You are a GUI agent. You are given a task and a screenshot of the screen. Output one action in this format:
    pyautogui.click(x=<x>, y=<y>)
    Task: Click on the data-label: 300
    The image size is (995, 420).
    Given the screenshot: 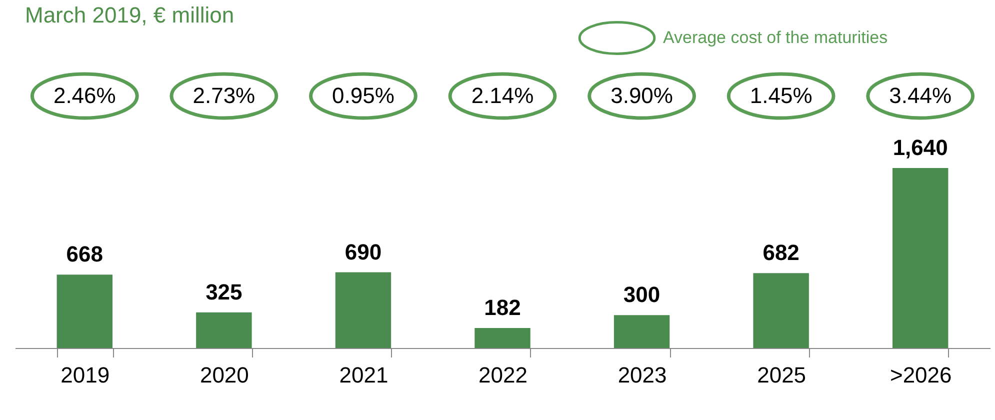 What is the action you would take?
    pyautogui.click(x=641, y=295)
    